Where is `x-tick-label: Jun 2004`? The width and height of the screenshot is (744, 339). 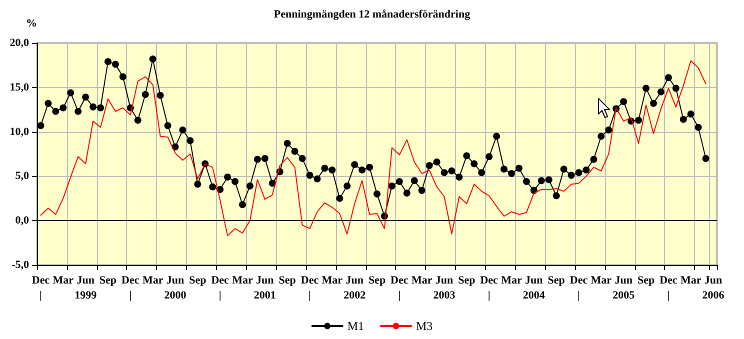 x-tick-label: Jun 2004 is located at coordinates (534, 288).